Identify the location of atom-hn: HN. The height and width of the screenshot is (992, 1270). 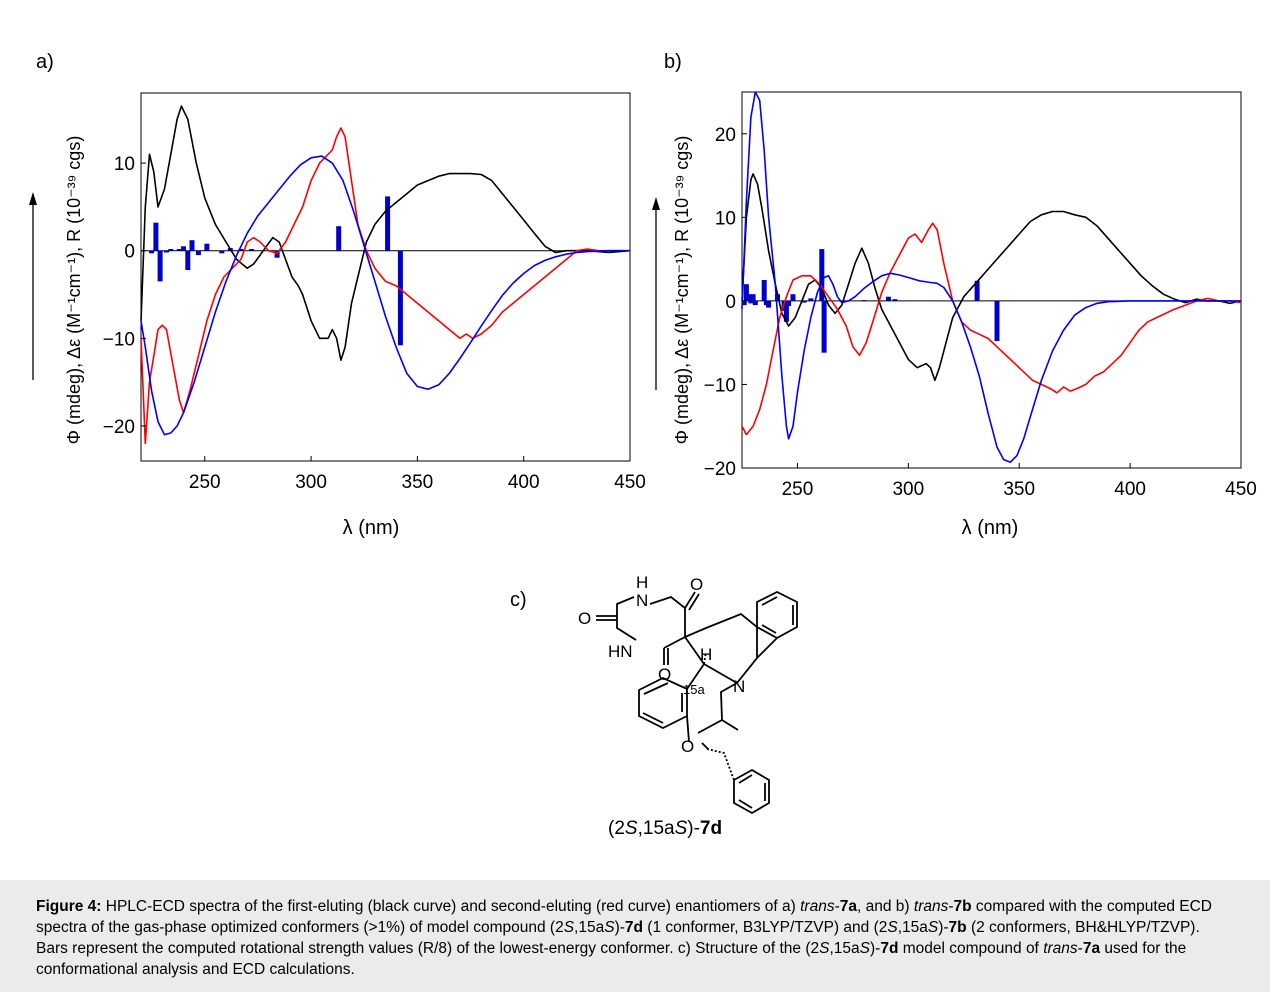
(620, 651).